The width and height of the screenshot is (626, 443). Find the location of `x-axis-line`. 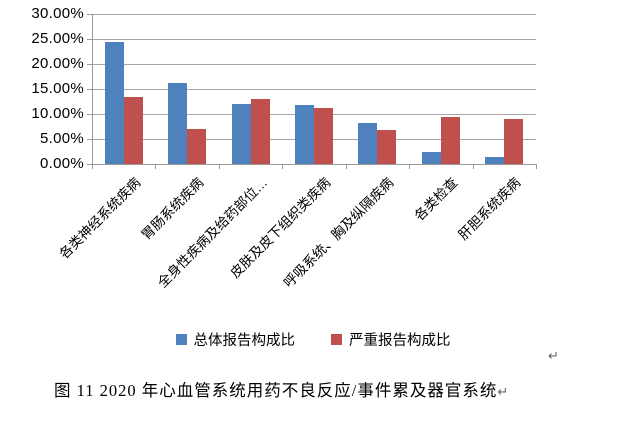

x-axis-line is located at coordinates (314, 164).